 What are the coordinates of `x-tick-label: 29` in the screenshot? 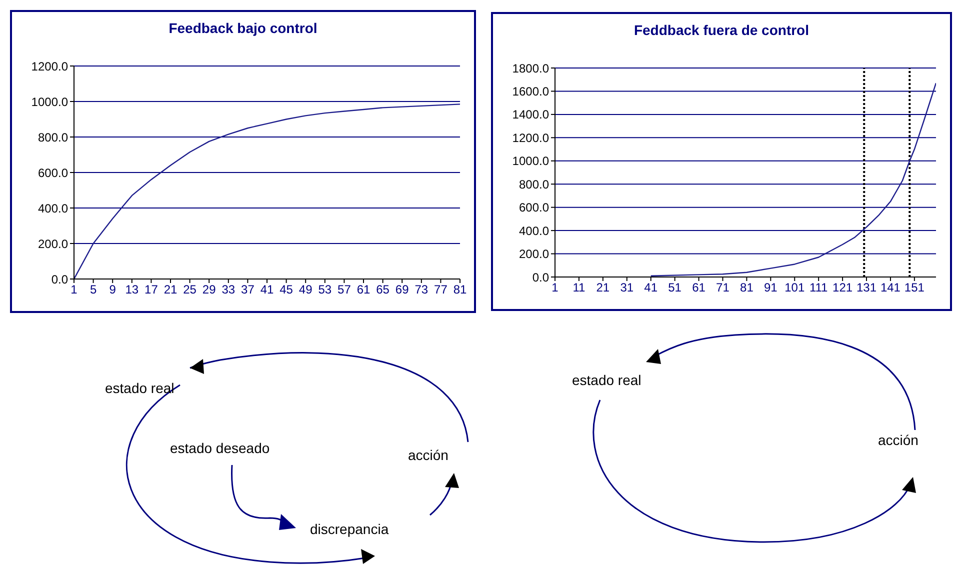 It's located at (209, 289).